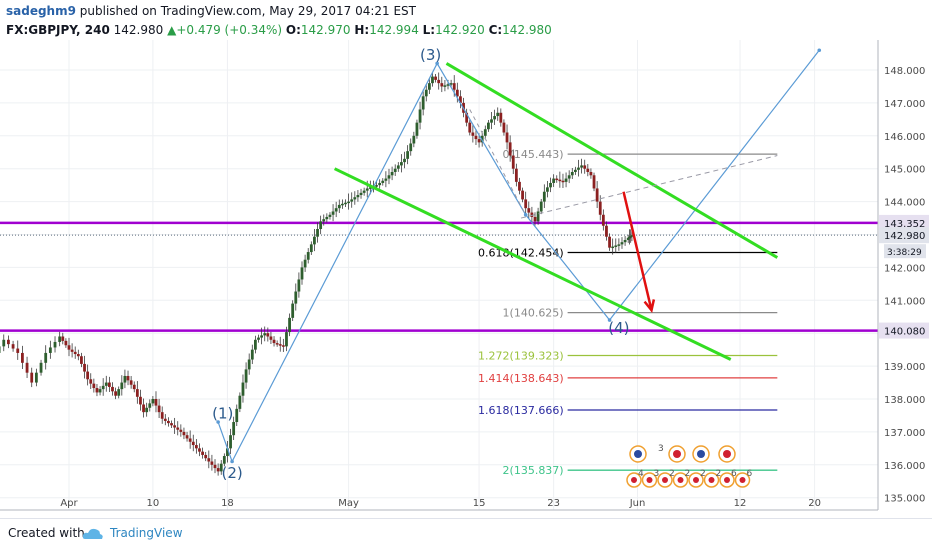 This screenshot has height=551, width=932. Describe the element at coordinates (229, 30) in the screenshot. I see `price-change: +0.479 (+0.34%)` at that location.